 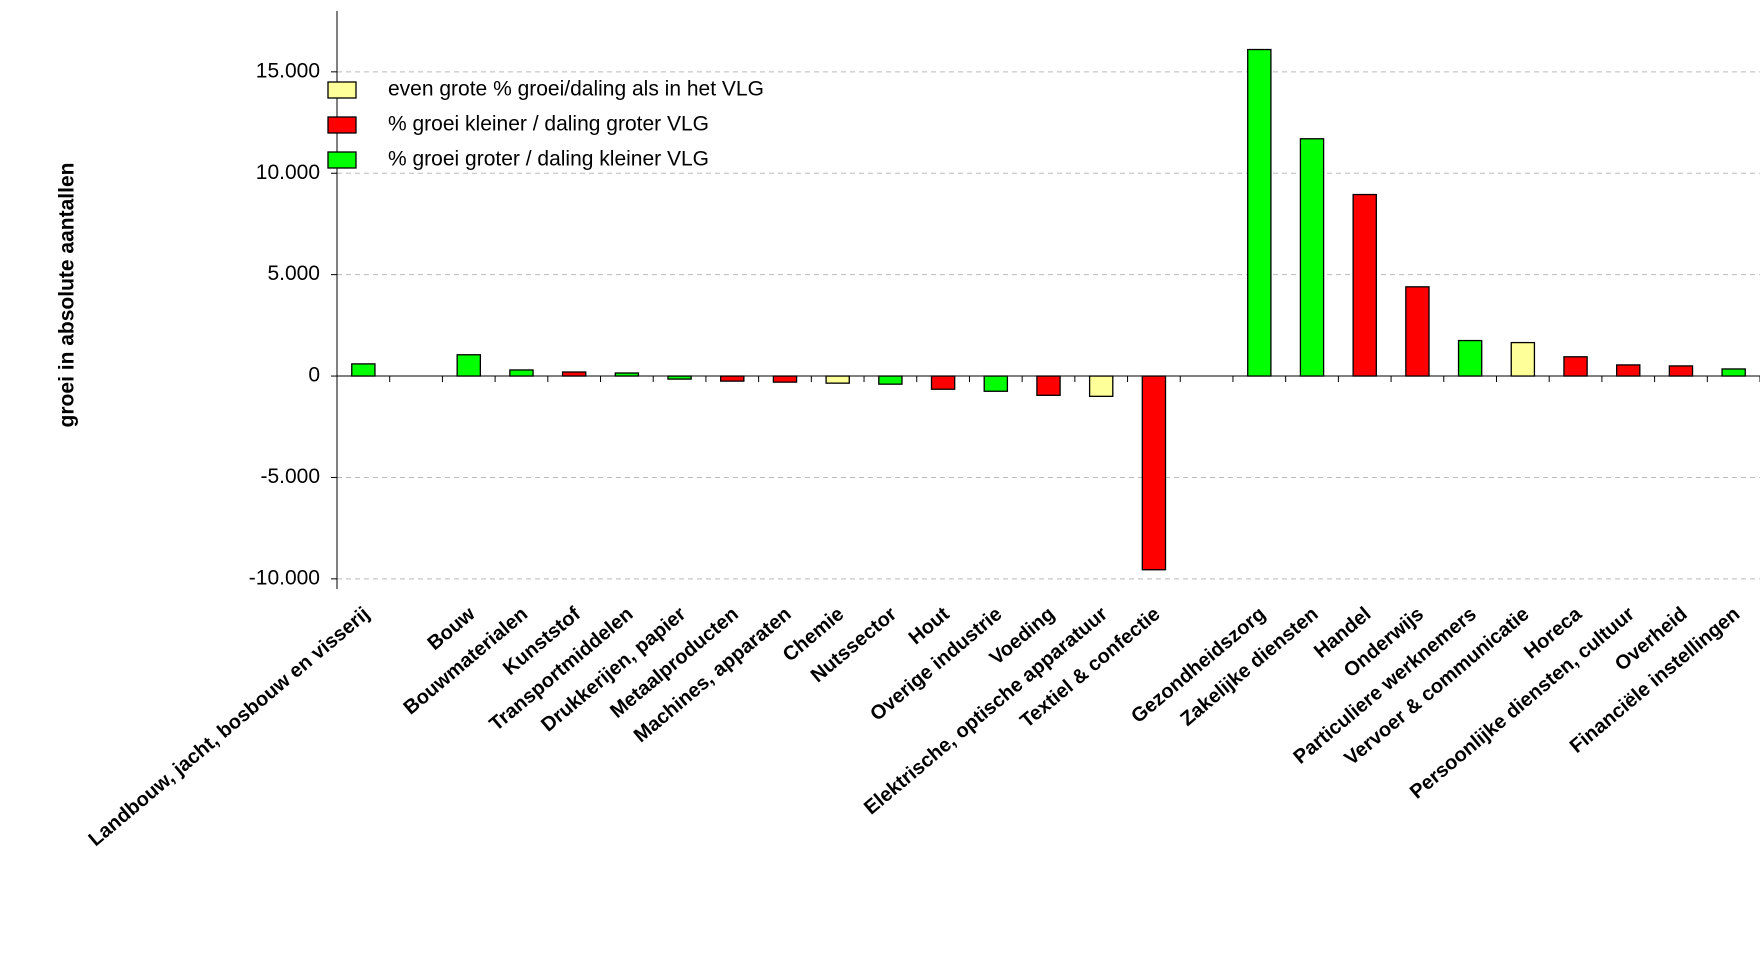 What do you see at coordinates (288, 172) in the screenshot?
I see `y-tick-label: 10.000` at bounding box center [288, 172].